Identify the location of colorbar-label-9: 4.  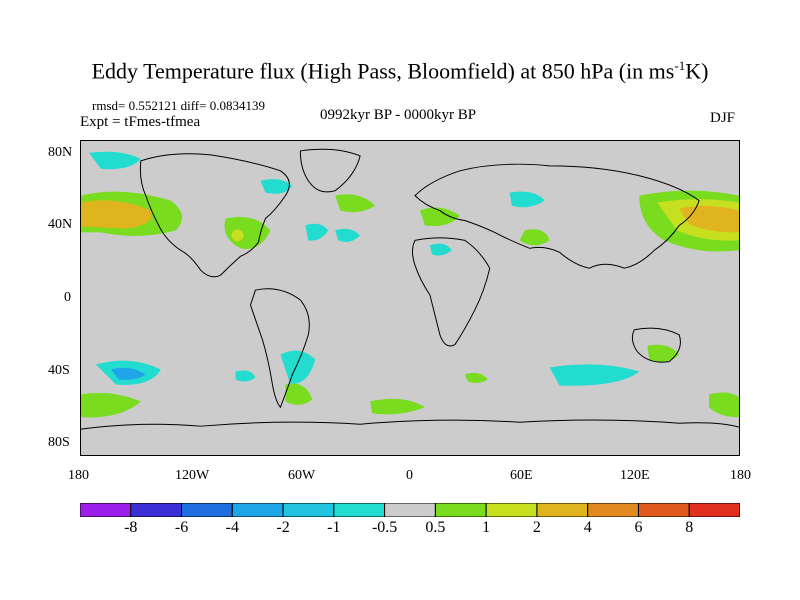
(587, 527).